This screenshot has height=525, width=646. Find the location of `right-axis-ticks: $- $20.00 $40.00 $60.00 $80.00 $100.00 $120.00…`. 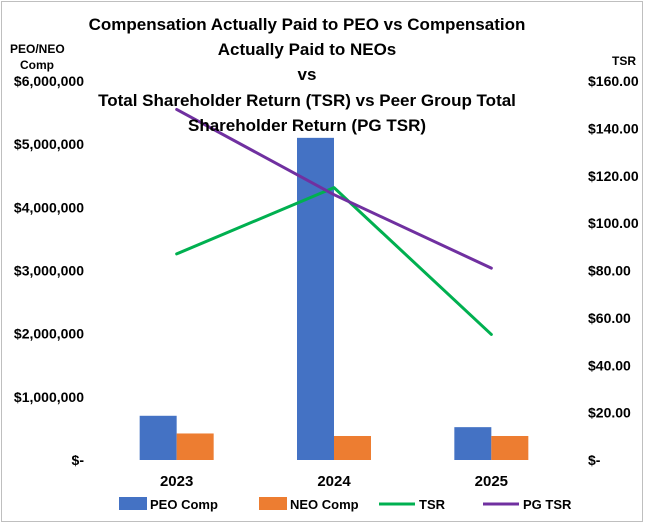

right-axis-ticks: $- $20.00 $40.00 $60.00 $80.00 $100.00 $120.00… is located at coordinates (613, 270).